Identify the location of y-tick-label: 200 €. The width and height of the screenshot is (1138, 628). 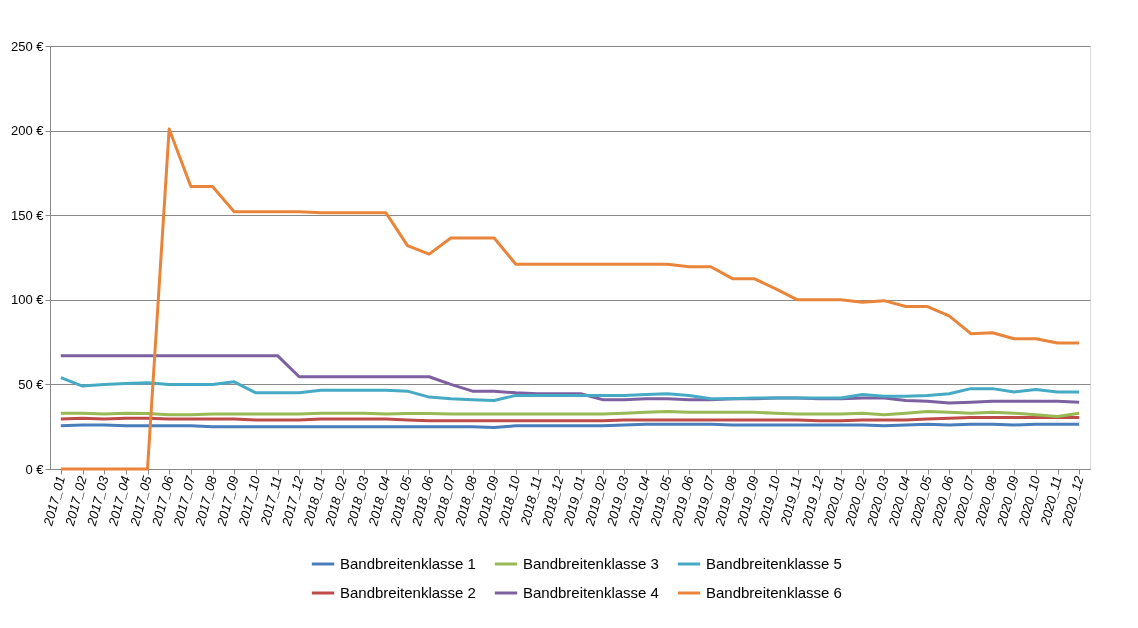
(27, 131).